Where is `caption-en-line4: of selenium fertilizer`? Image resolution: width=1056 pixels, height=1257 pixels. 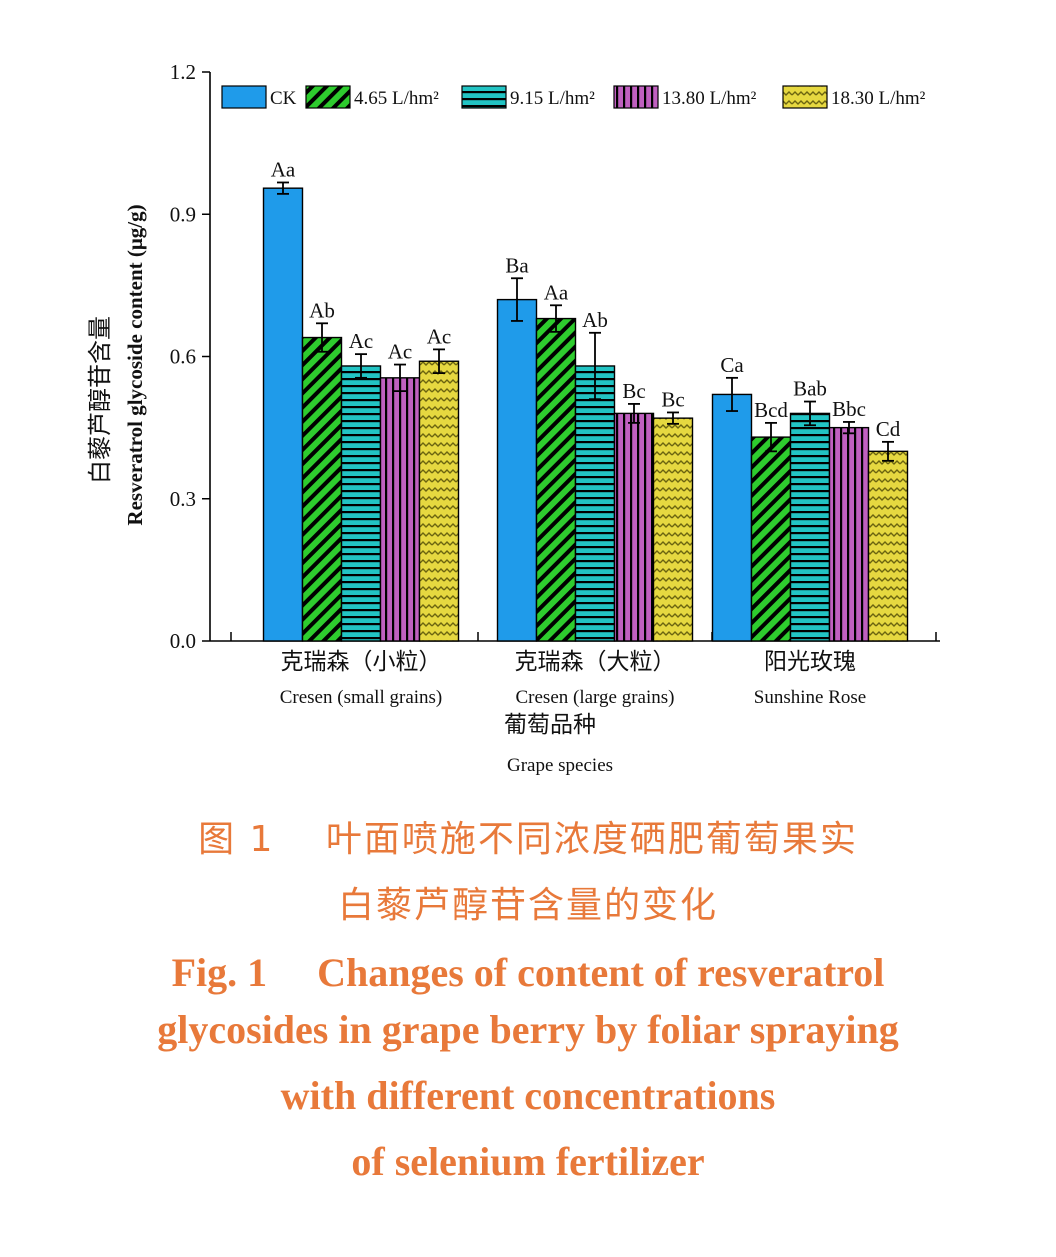
caption-en-line4: of selenium fertilizer is located at coordinates (528, 1161).